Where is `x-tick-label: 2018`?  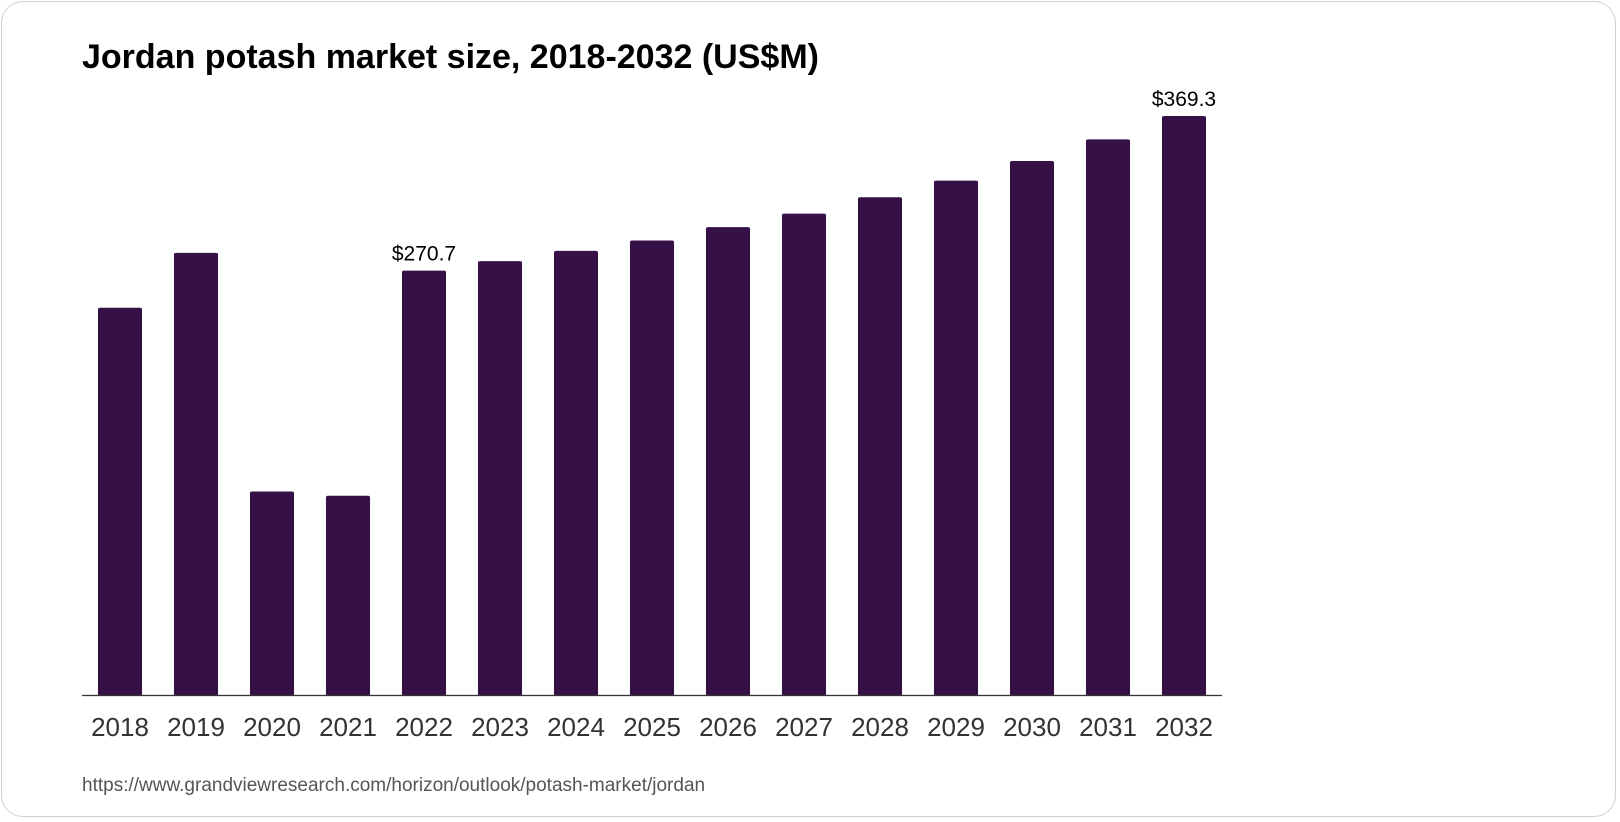 x-tick-label: 2018 is located at coordinates (120, 727).